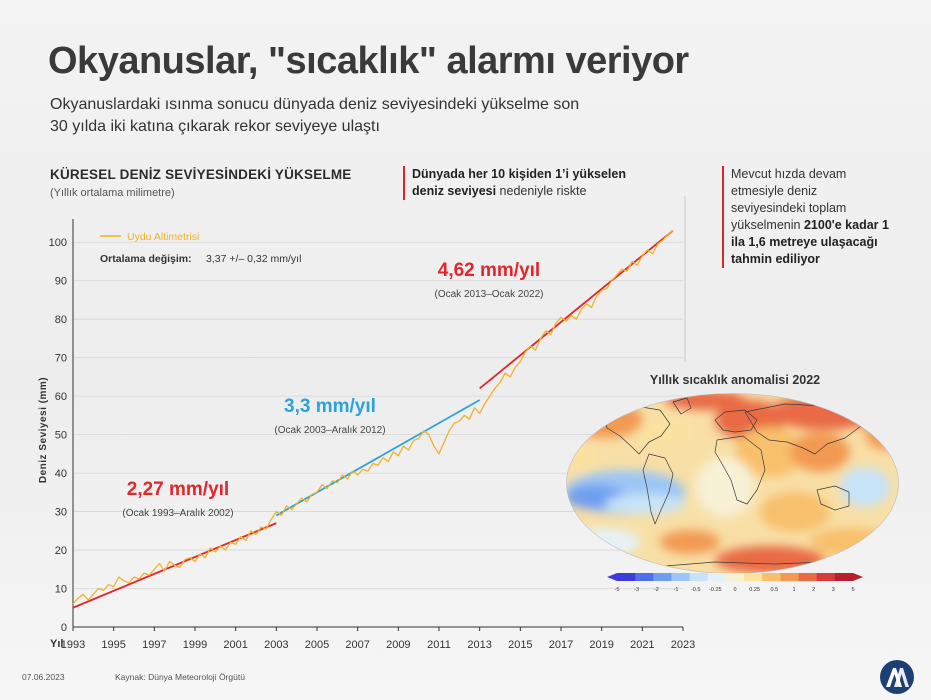 The width and height of the screenshot is (931, 700). I want to click on y-tick-label: 100, so click(58, 243).